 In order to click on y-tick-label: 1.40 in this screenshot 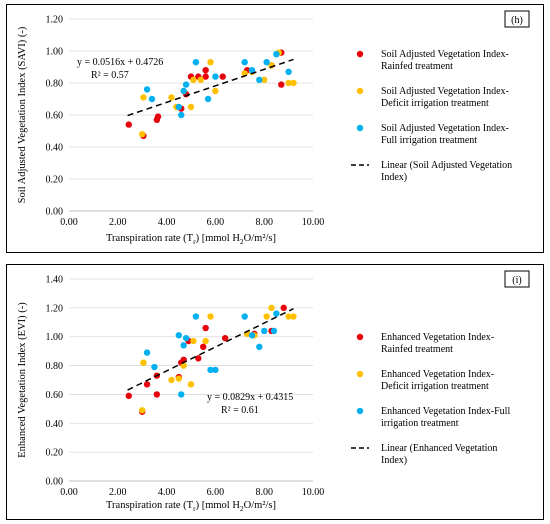, I will do `click(55, 280)`.